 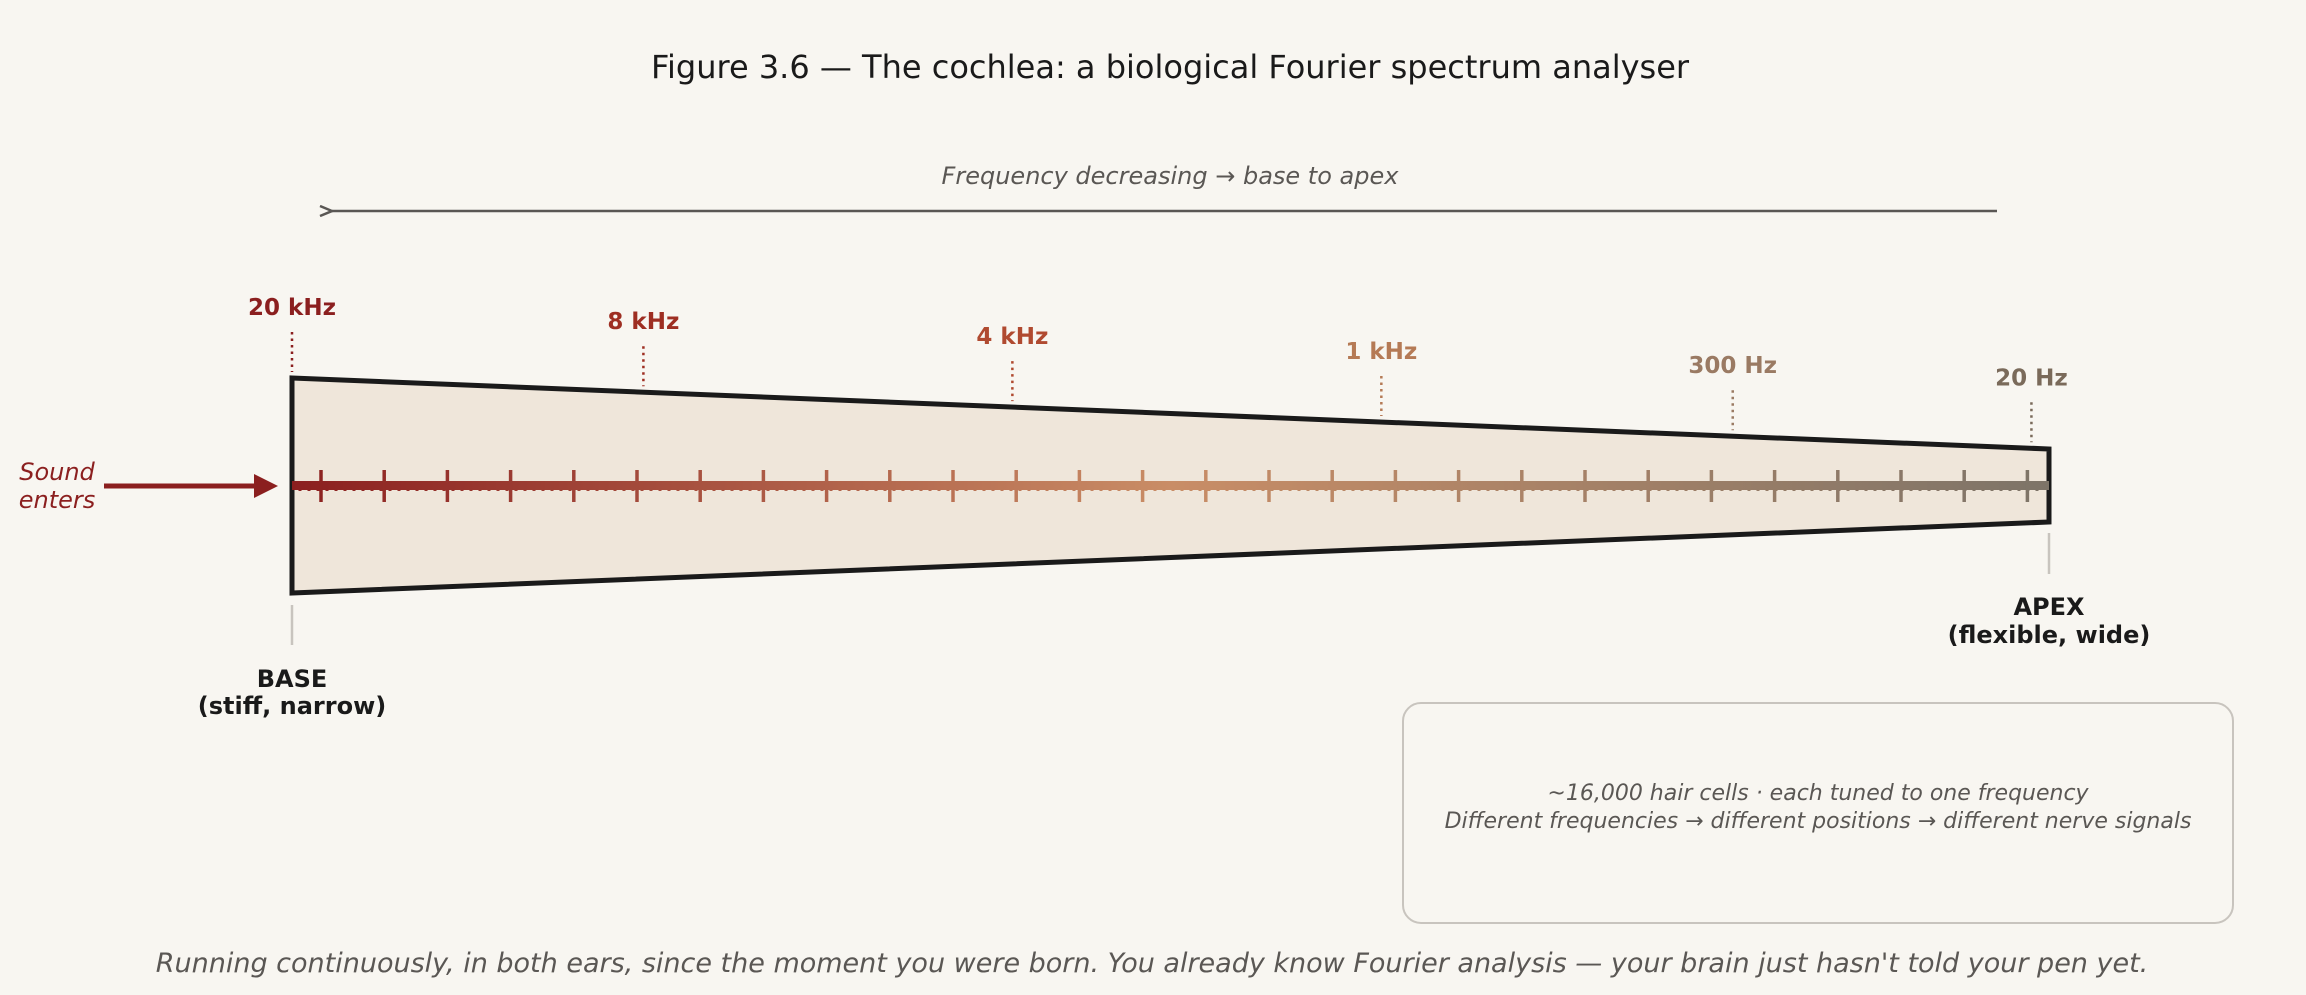 I want to click on frequency-marker-label: 8 kHz, so click(x=643, y=322).